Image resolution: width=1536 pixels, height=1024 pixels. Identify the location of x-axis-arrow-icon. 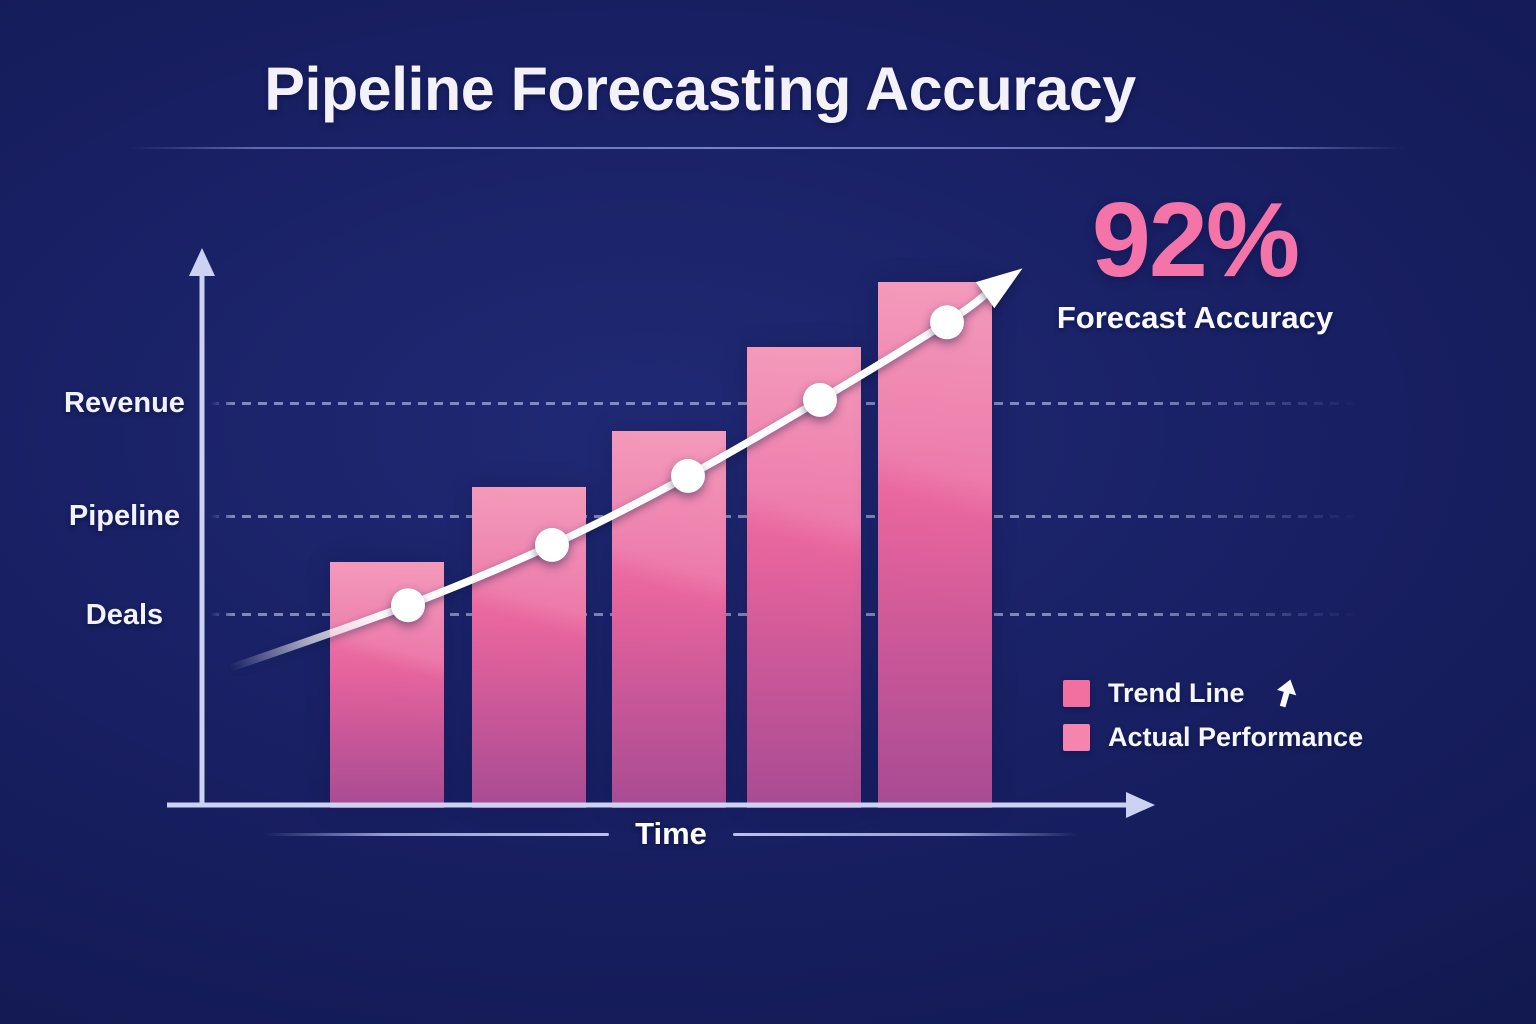
(1140, 805).